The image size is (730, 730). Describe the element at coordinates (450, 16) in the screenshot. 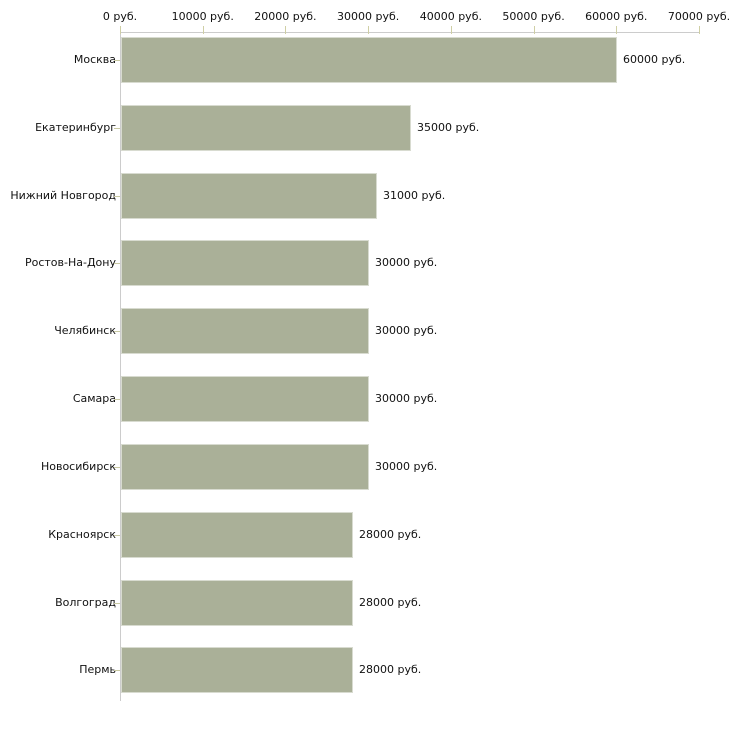

I see `x-axis-tick-label: 40000 руб.` at that location.